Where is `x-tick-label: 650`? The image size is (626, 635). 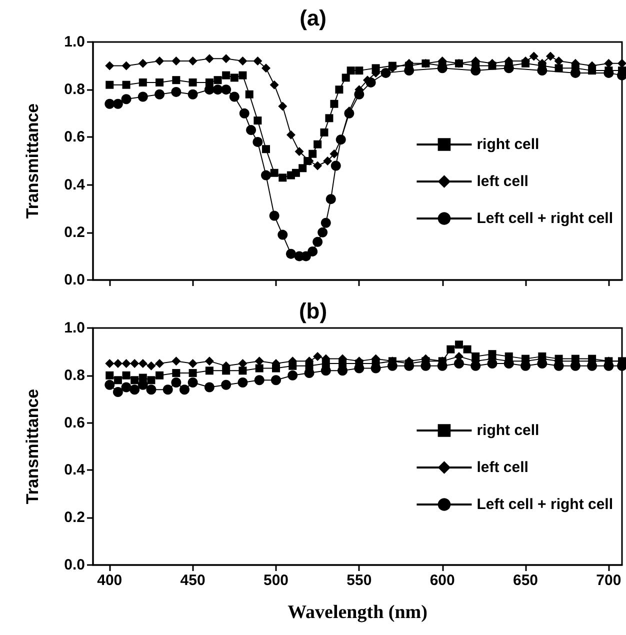 x-tick-label: 650 is located at coordinates (525, 580).